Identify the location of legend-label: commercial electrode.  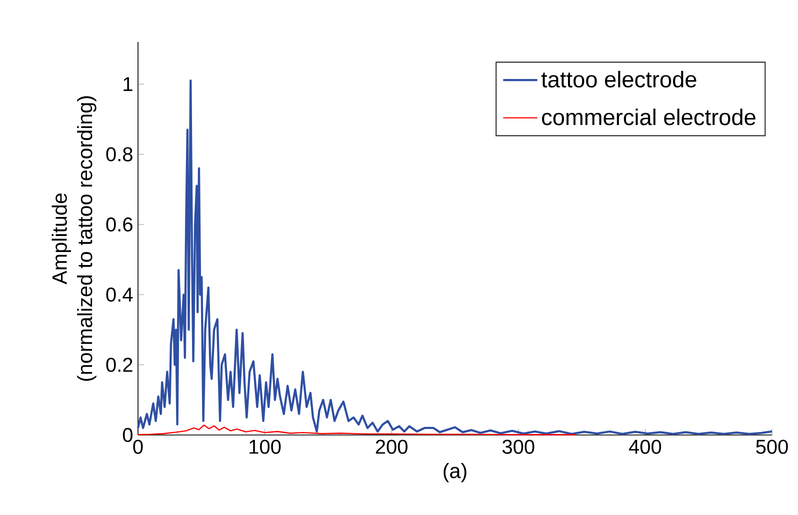
(649, 117).